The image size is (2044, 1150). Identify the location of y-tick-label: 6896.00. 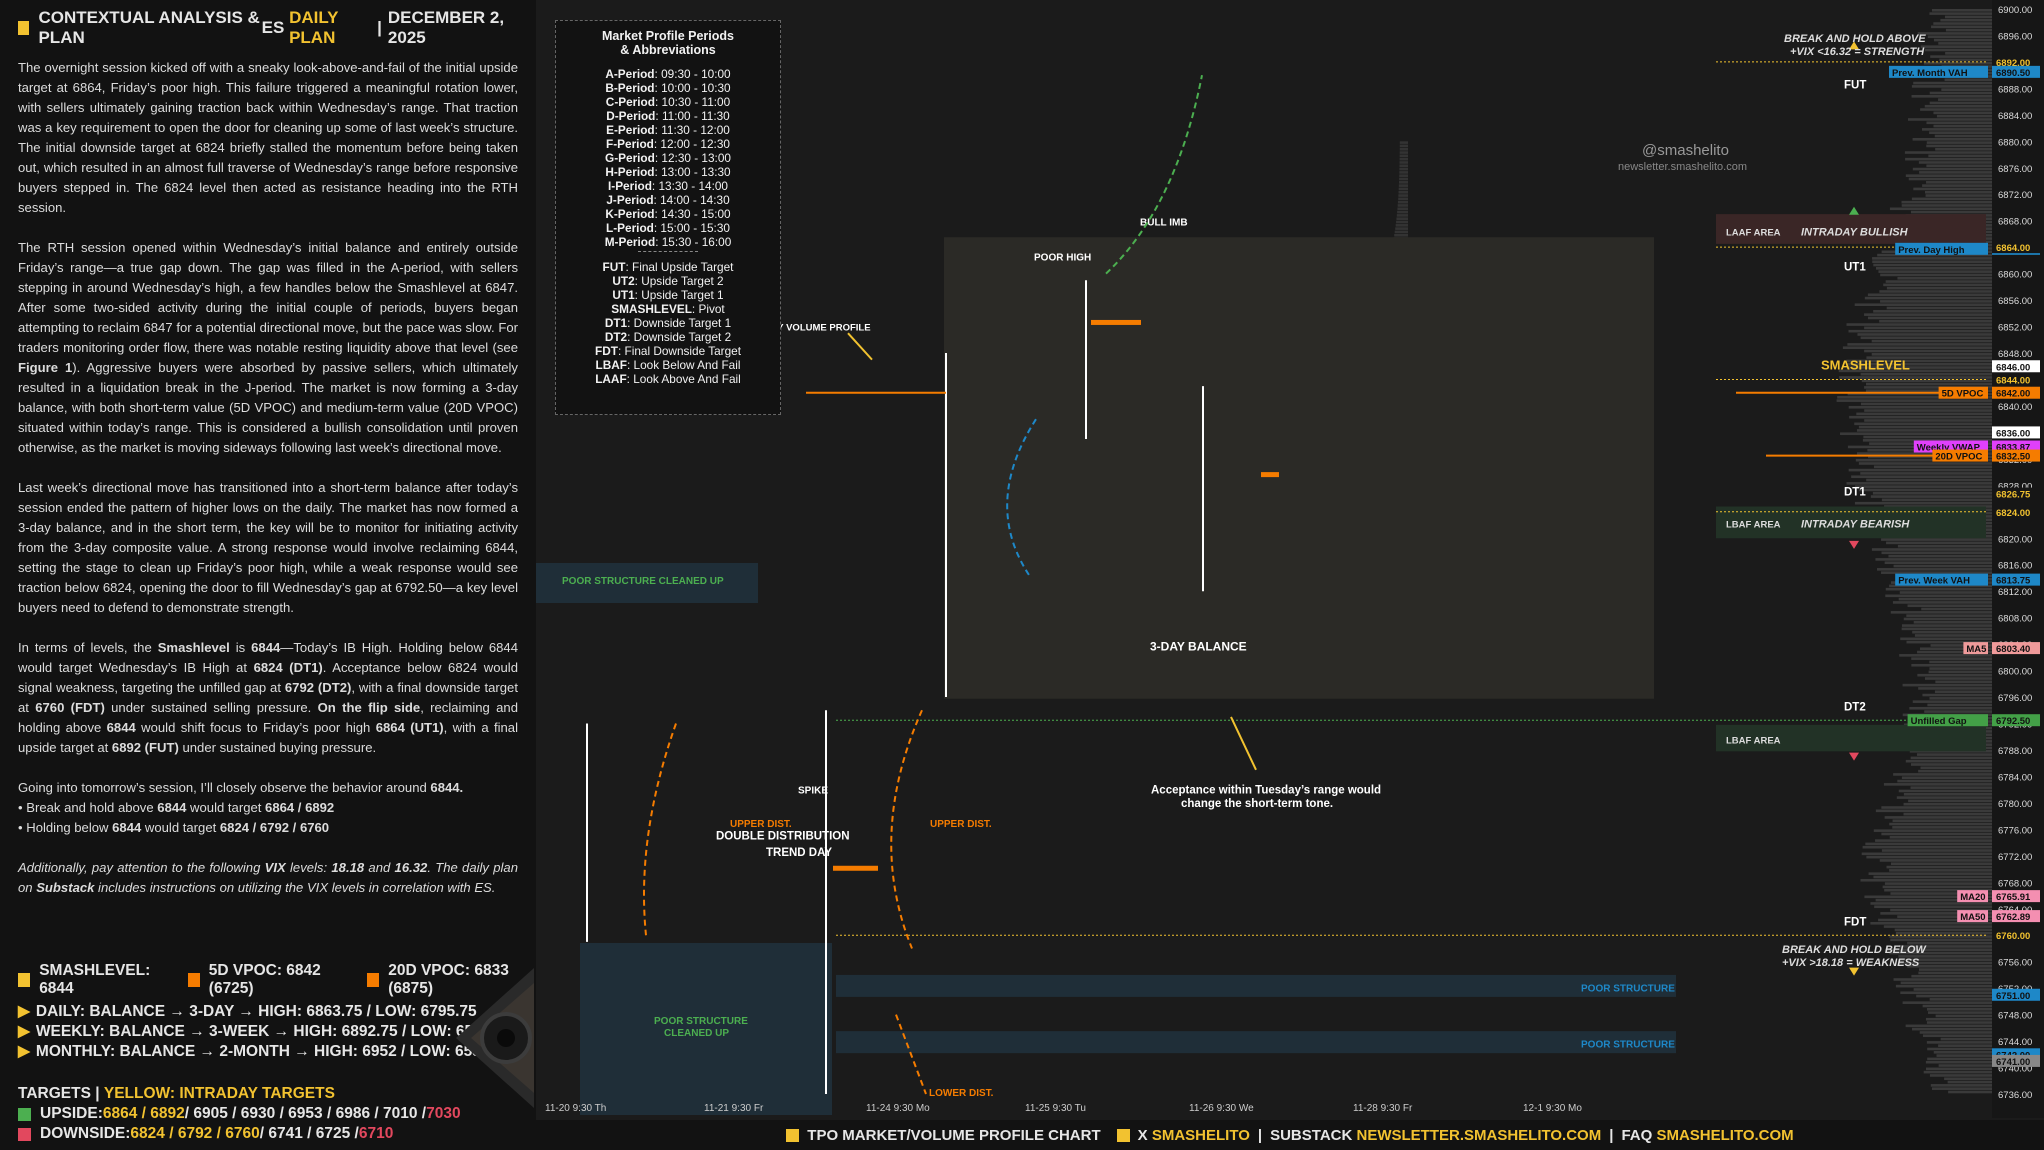
(2015, 36).